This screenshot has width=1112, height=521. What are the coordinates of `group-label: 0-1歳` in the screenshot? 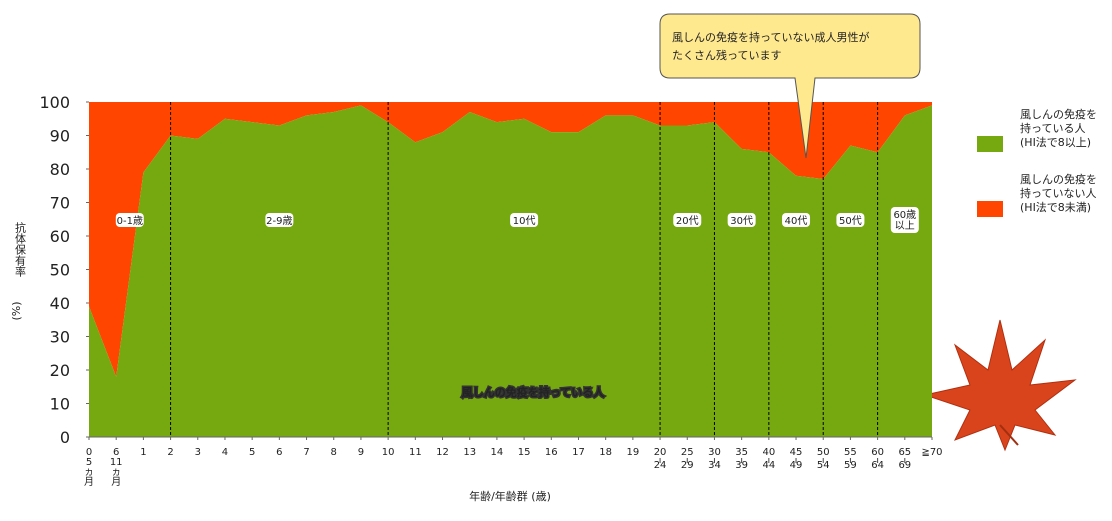 It's located at (130, 221).